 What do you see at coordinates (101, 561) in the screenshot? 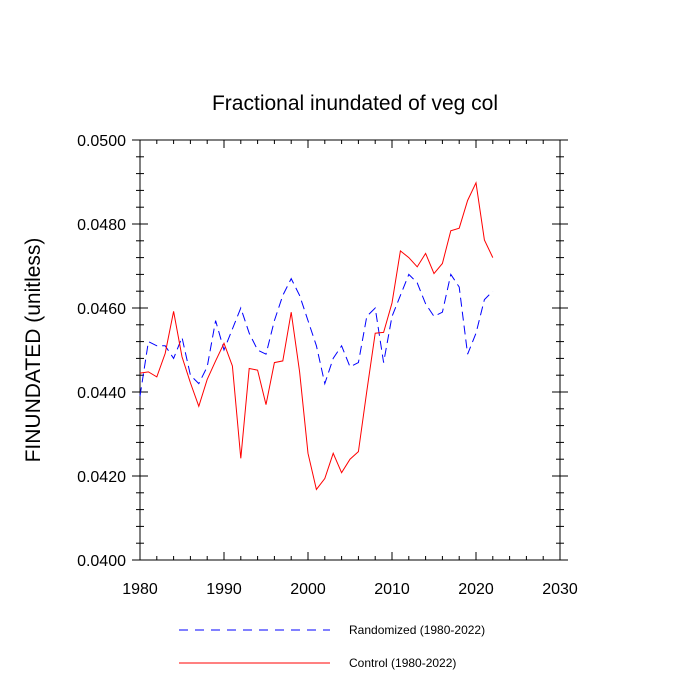
I see `y-tick-label: 0.0400` at bounding box center [101, 561].